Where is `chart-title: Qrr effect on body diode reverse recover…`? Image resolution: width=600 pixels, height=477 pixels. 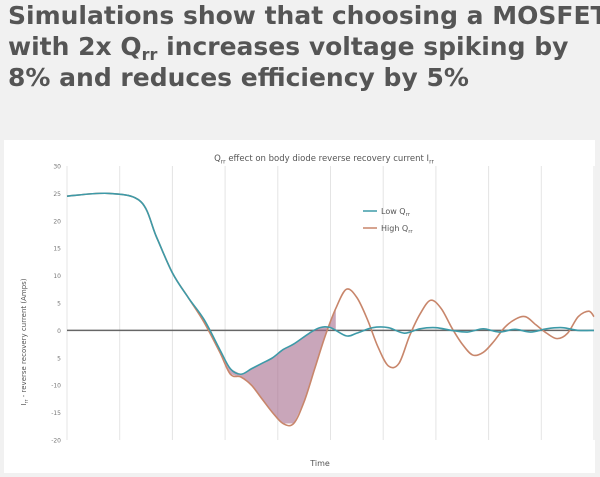 chart-title: Qrr effect on body diode reverse recover… is located at coordinates (324, 160).